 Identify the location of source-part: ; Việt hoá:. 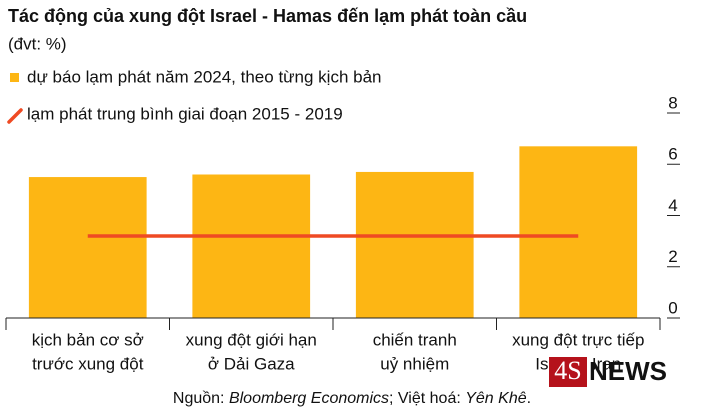
(427, 398).